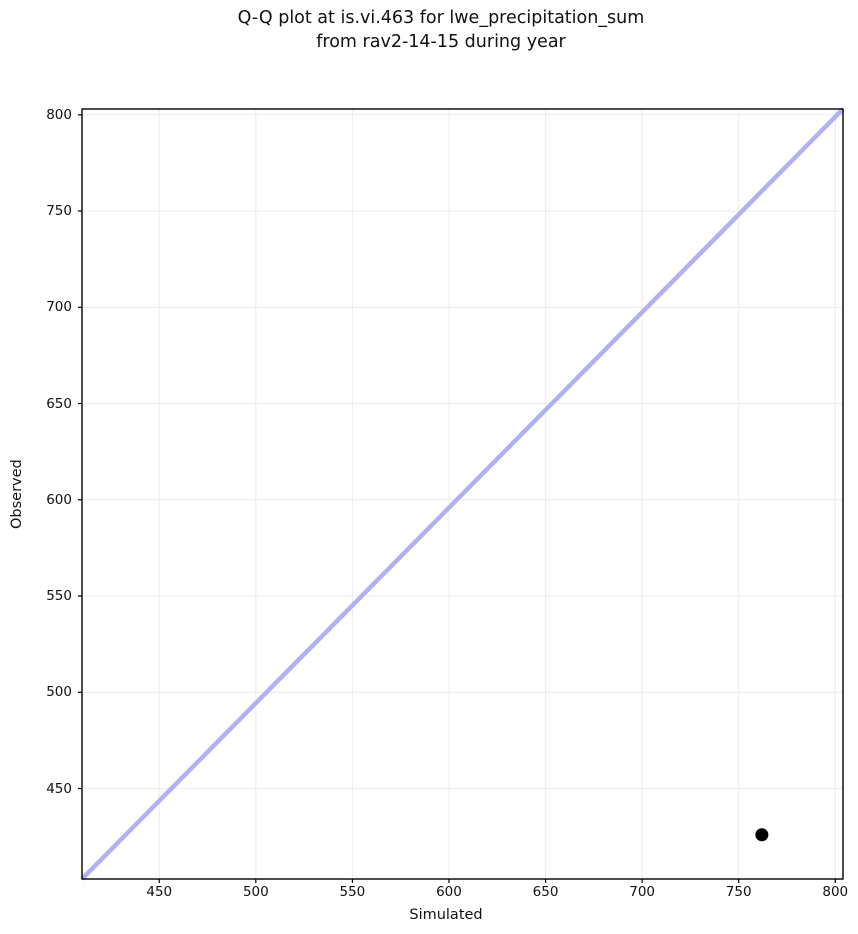 The image size is (858, 934). I want to click on x-tick-label: 450, so click(159, 892).